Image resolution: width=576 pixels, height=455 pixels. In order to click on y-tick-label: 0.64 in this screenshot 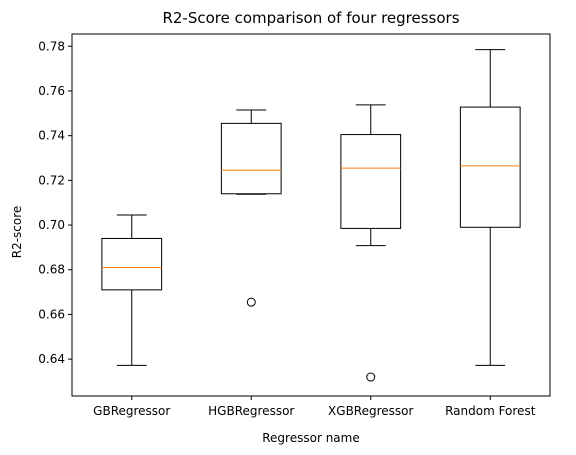, I will do `click(51, 359)`.